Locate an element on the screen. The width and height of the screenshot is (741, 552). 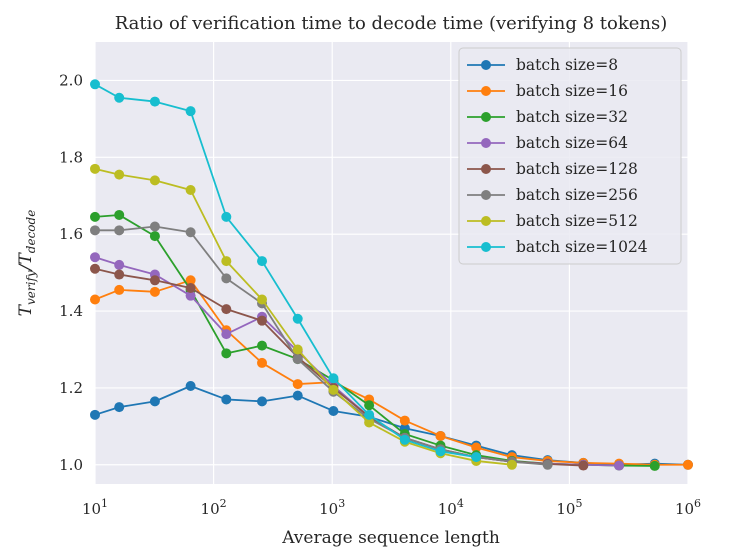
x-tick-label-4: 10⁵ is located at coordinates (569, 507).